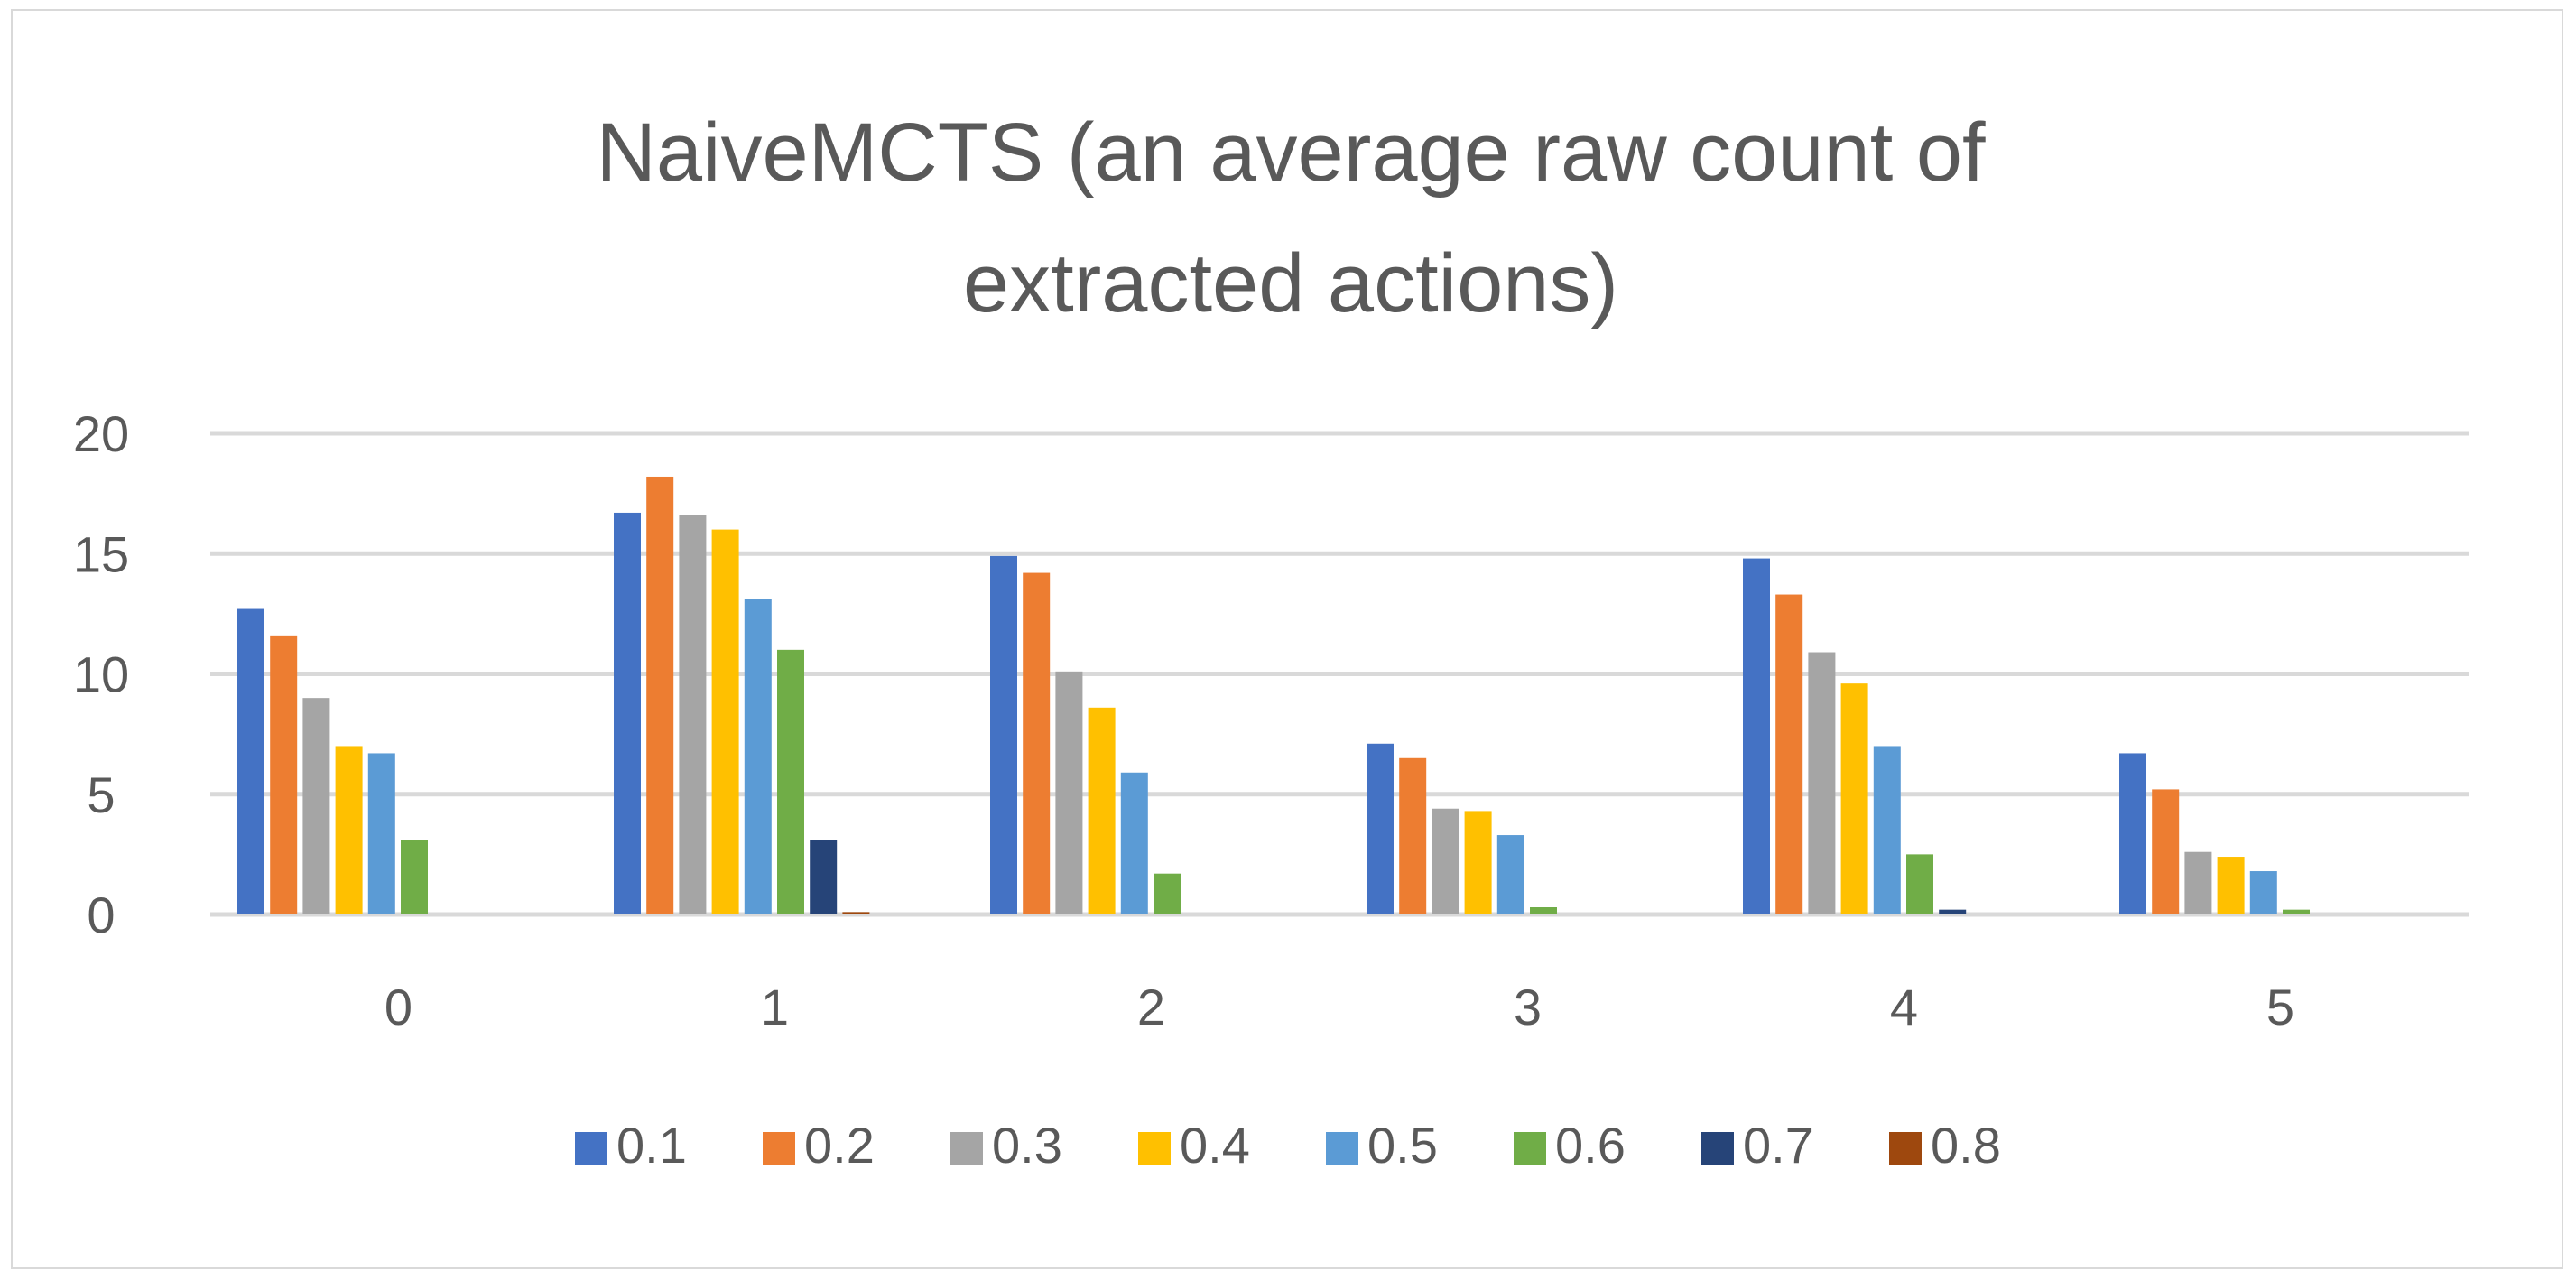  Describe the element at coordinates (398, 1007) in the screenshot. I see `x-tick-label: 0` at that location.